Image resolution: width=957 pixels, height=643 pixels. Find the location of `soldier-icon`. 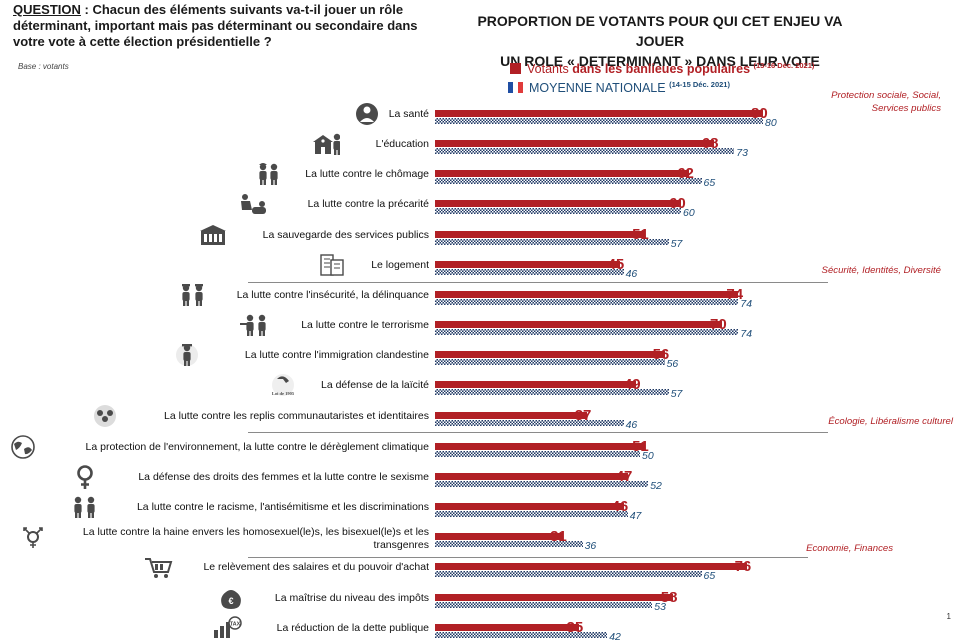

soldier-icon is located at coordinates (253, 325).